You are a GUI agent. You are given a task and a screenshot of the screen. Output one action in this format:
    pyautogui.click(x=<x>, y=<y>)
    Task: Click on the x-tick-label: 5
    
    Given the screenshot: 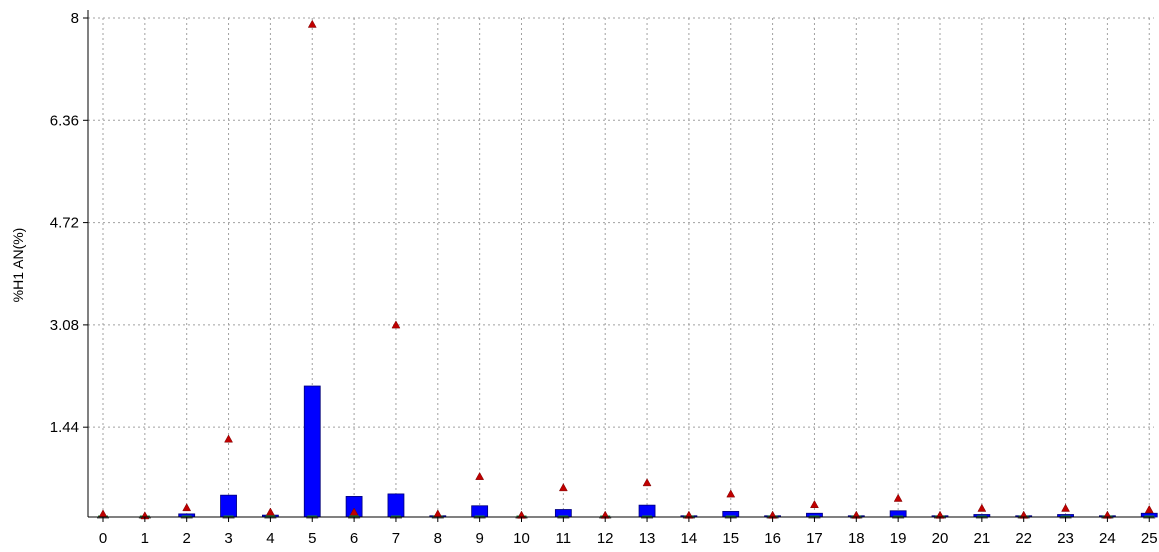 What is the action you would take?
    pyautogui.click(x=312, y=538)
    